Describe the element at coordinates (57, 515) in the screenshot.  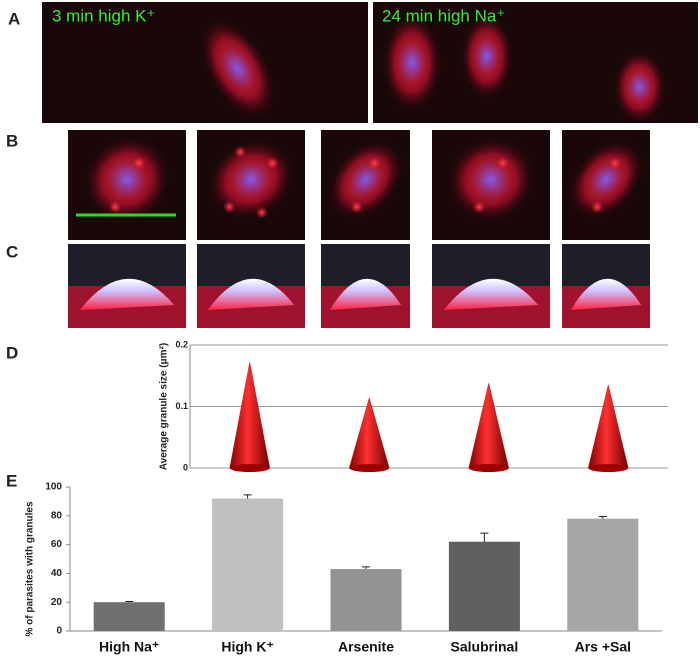
I see `y-tick-label: 80` at that location.